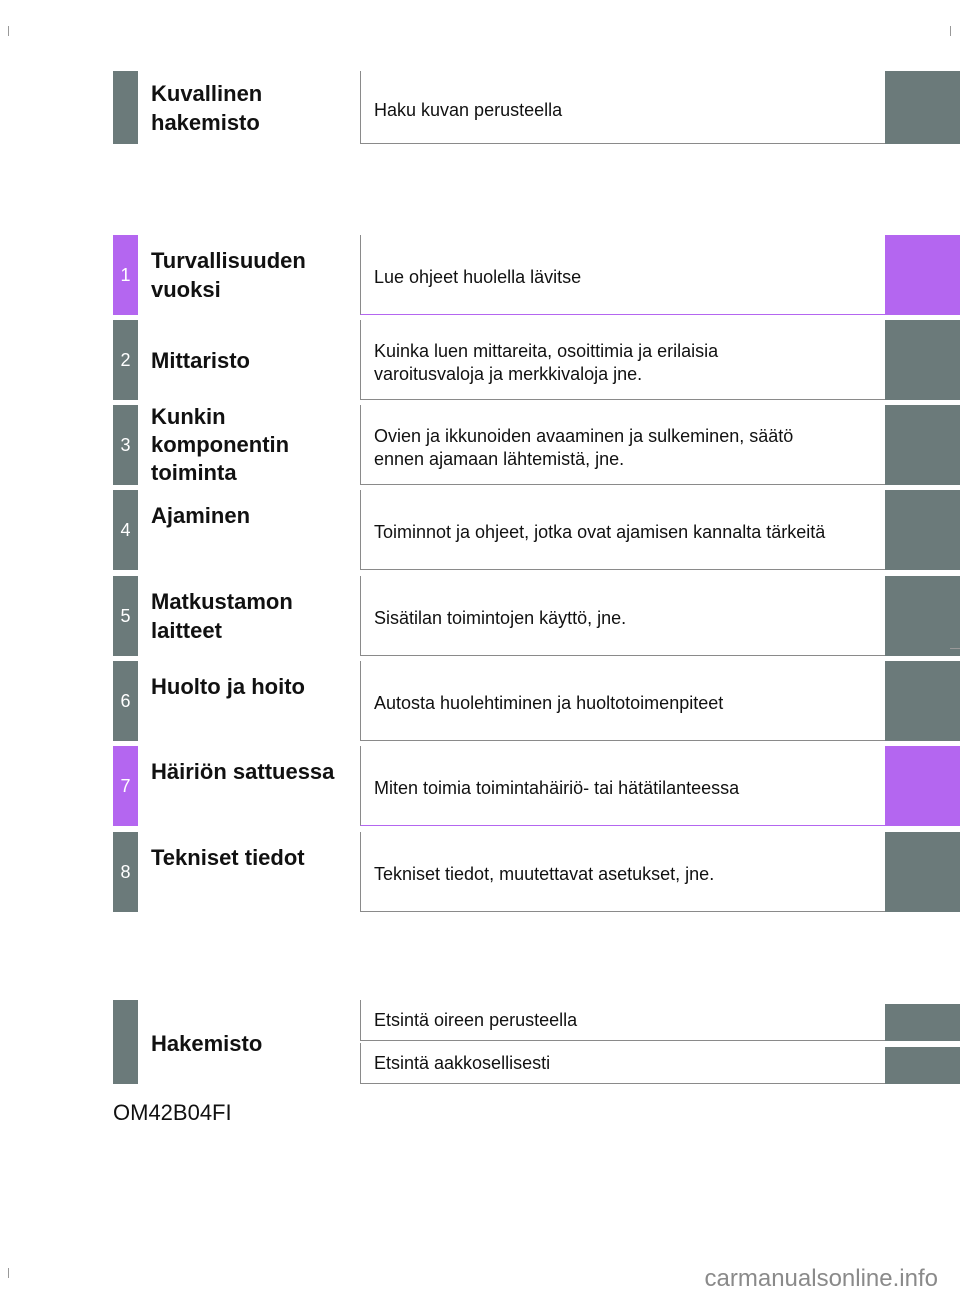  Describe the element at coordinates (172, 1112) in the screenshot. I see `document-code: OM42B04FI` at that location.